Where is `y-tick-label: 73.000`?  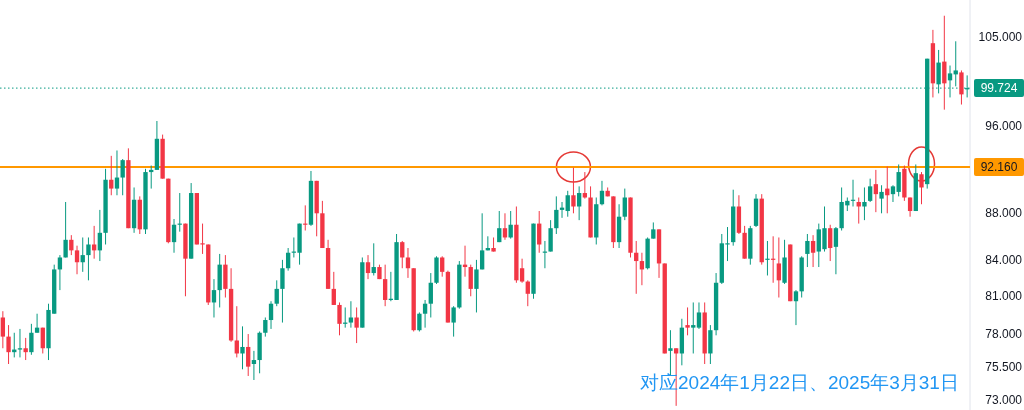
y-tick-label: 73.000 is located at coordinates (1004, 400).